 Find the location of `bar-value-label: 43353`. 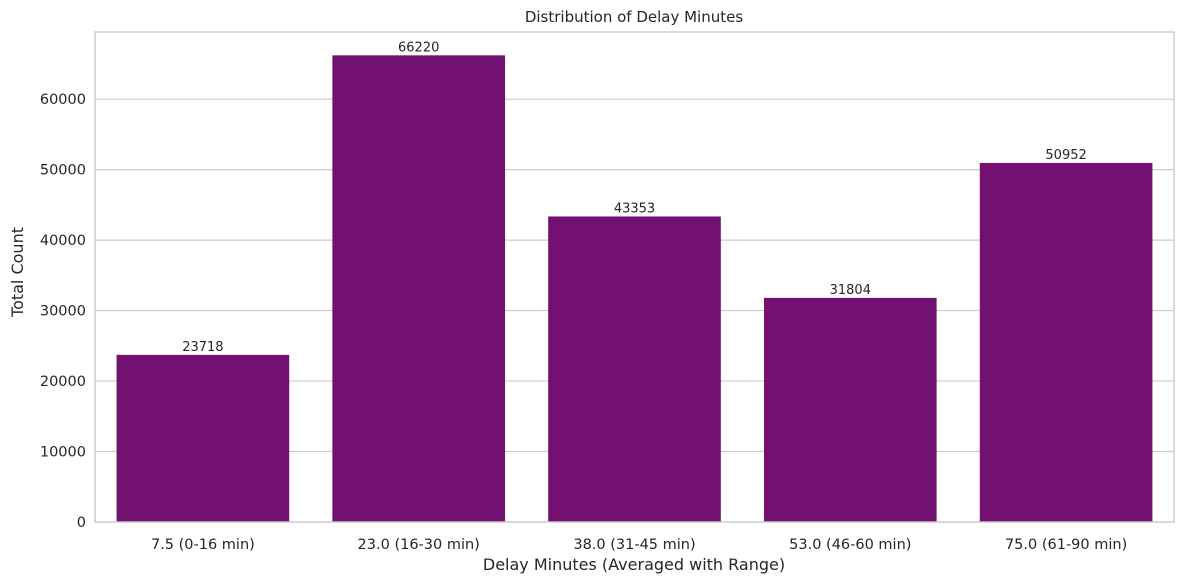

bar-value-label: 43353 is located at coordinates (634, 208).